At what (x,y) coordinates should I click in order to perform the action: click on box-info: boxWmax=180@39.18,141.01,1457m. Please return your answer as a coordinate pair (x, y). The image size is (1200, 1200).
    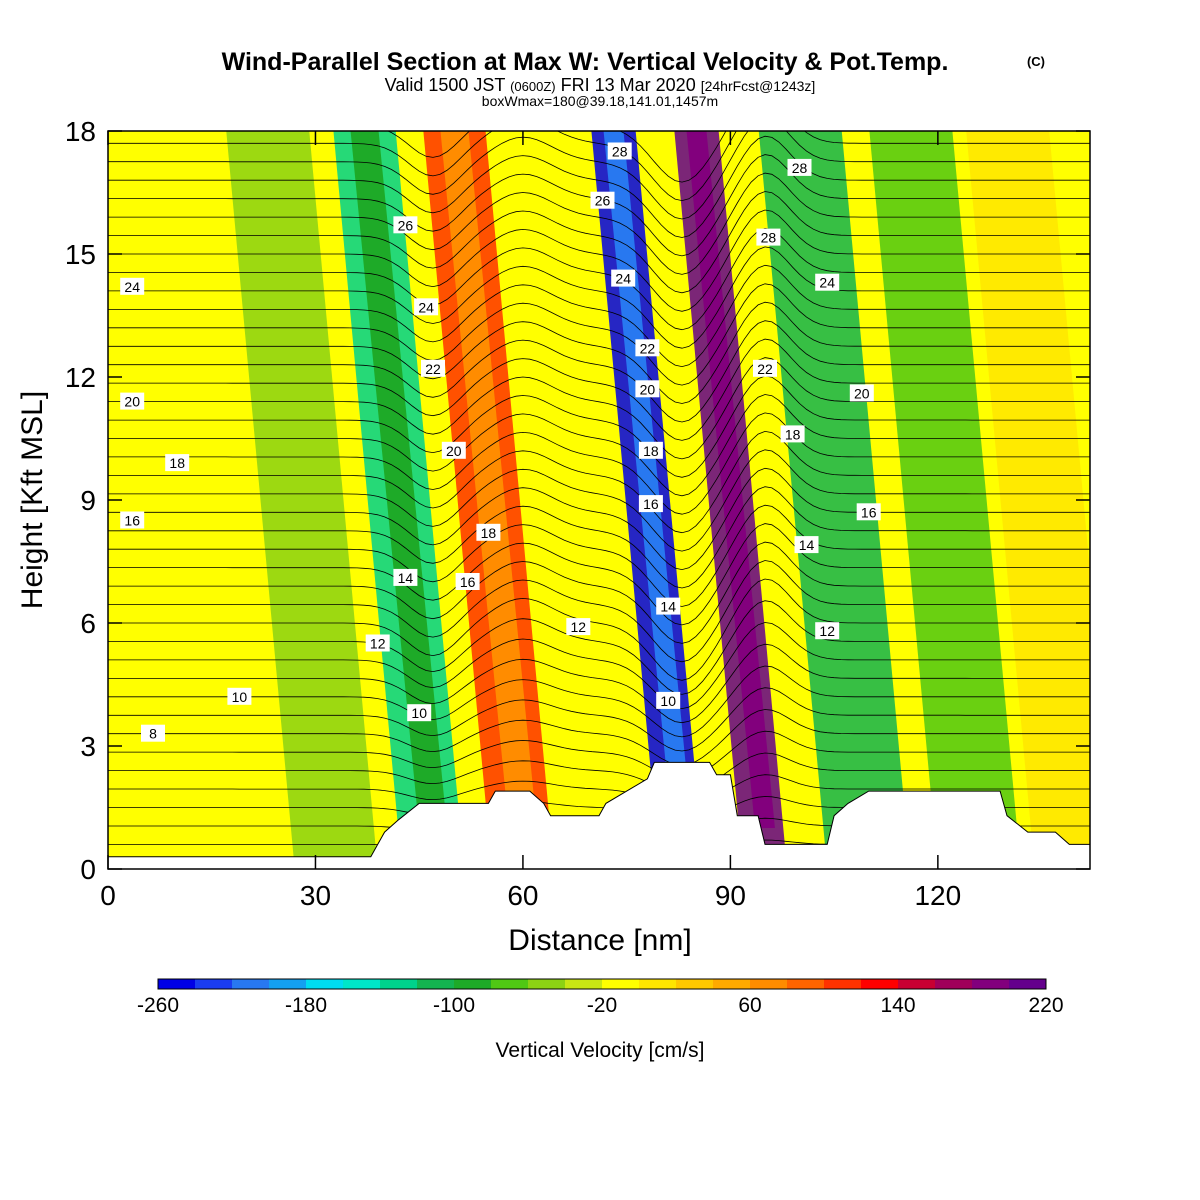
    Looking at the image, I should click on (600, 101).